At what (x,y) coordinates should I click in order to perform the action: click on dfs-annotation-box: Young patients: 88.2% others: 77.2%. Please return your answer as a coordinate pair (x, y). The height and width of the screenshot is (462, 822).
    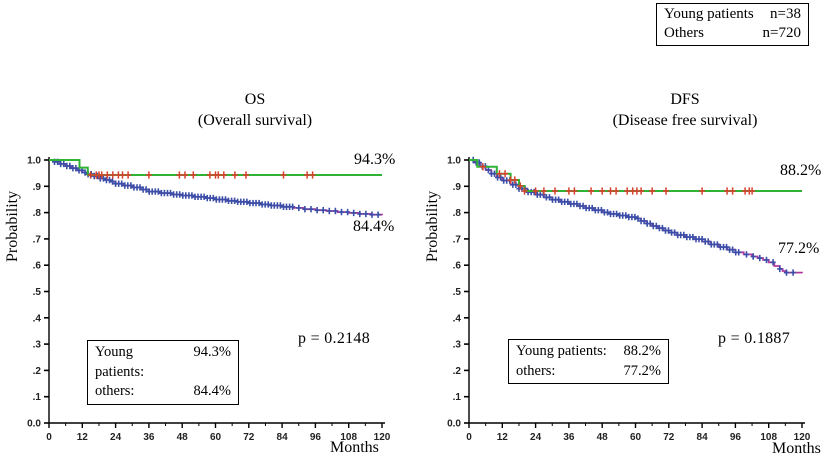
    Looking at the image, I should click on (588, 362).